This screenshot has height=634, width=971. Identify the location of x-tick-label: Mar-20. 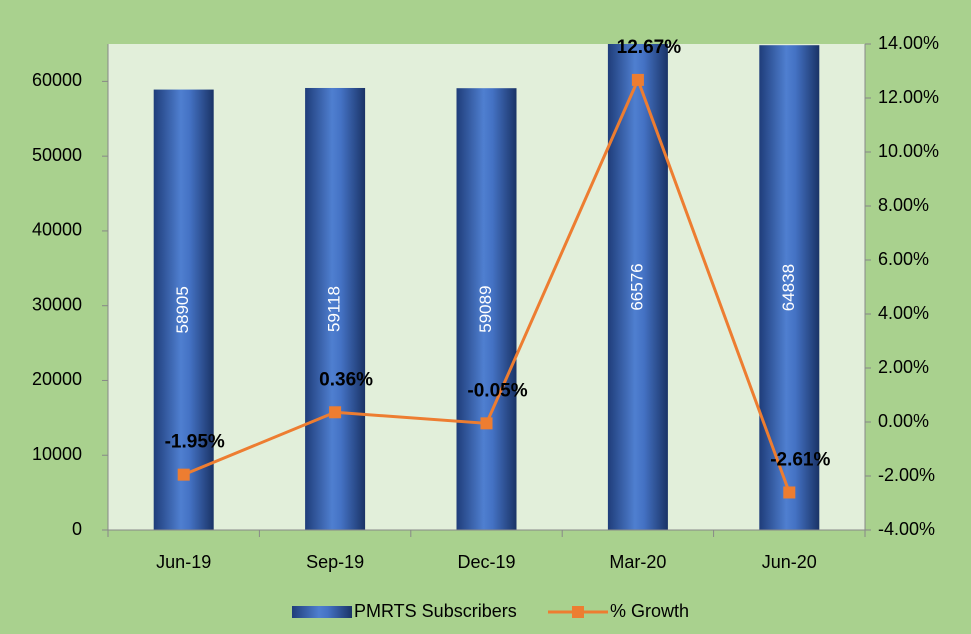
(637, 562).